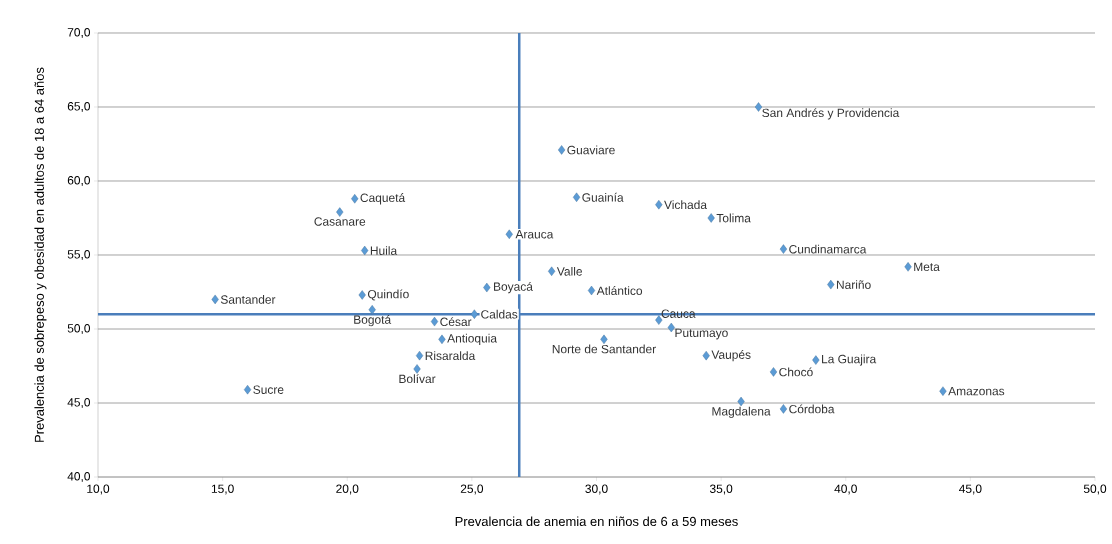 The height and width of the screenshot is (544, 1112). Describe the element at coordinates (347, 489) in the screenshot. I see `x-tick-label: 20,0` at that location.